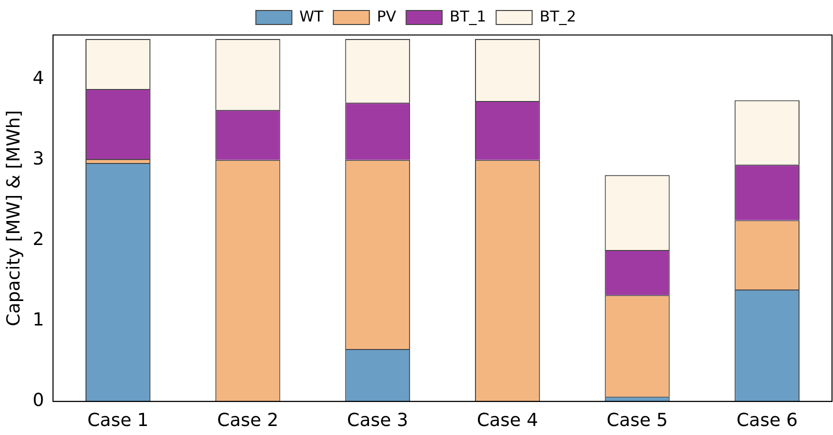 Image resolution: width=833 pixels, height=435 pixels. What do you see at coordinates (637, 420) in the screenshot?
I see `x-tick-label: Case 5` at bounding box center [637, 420].